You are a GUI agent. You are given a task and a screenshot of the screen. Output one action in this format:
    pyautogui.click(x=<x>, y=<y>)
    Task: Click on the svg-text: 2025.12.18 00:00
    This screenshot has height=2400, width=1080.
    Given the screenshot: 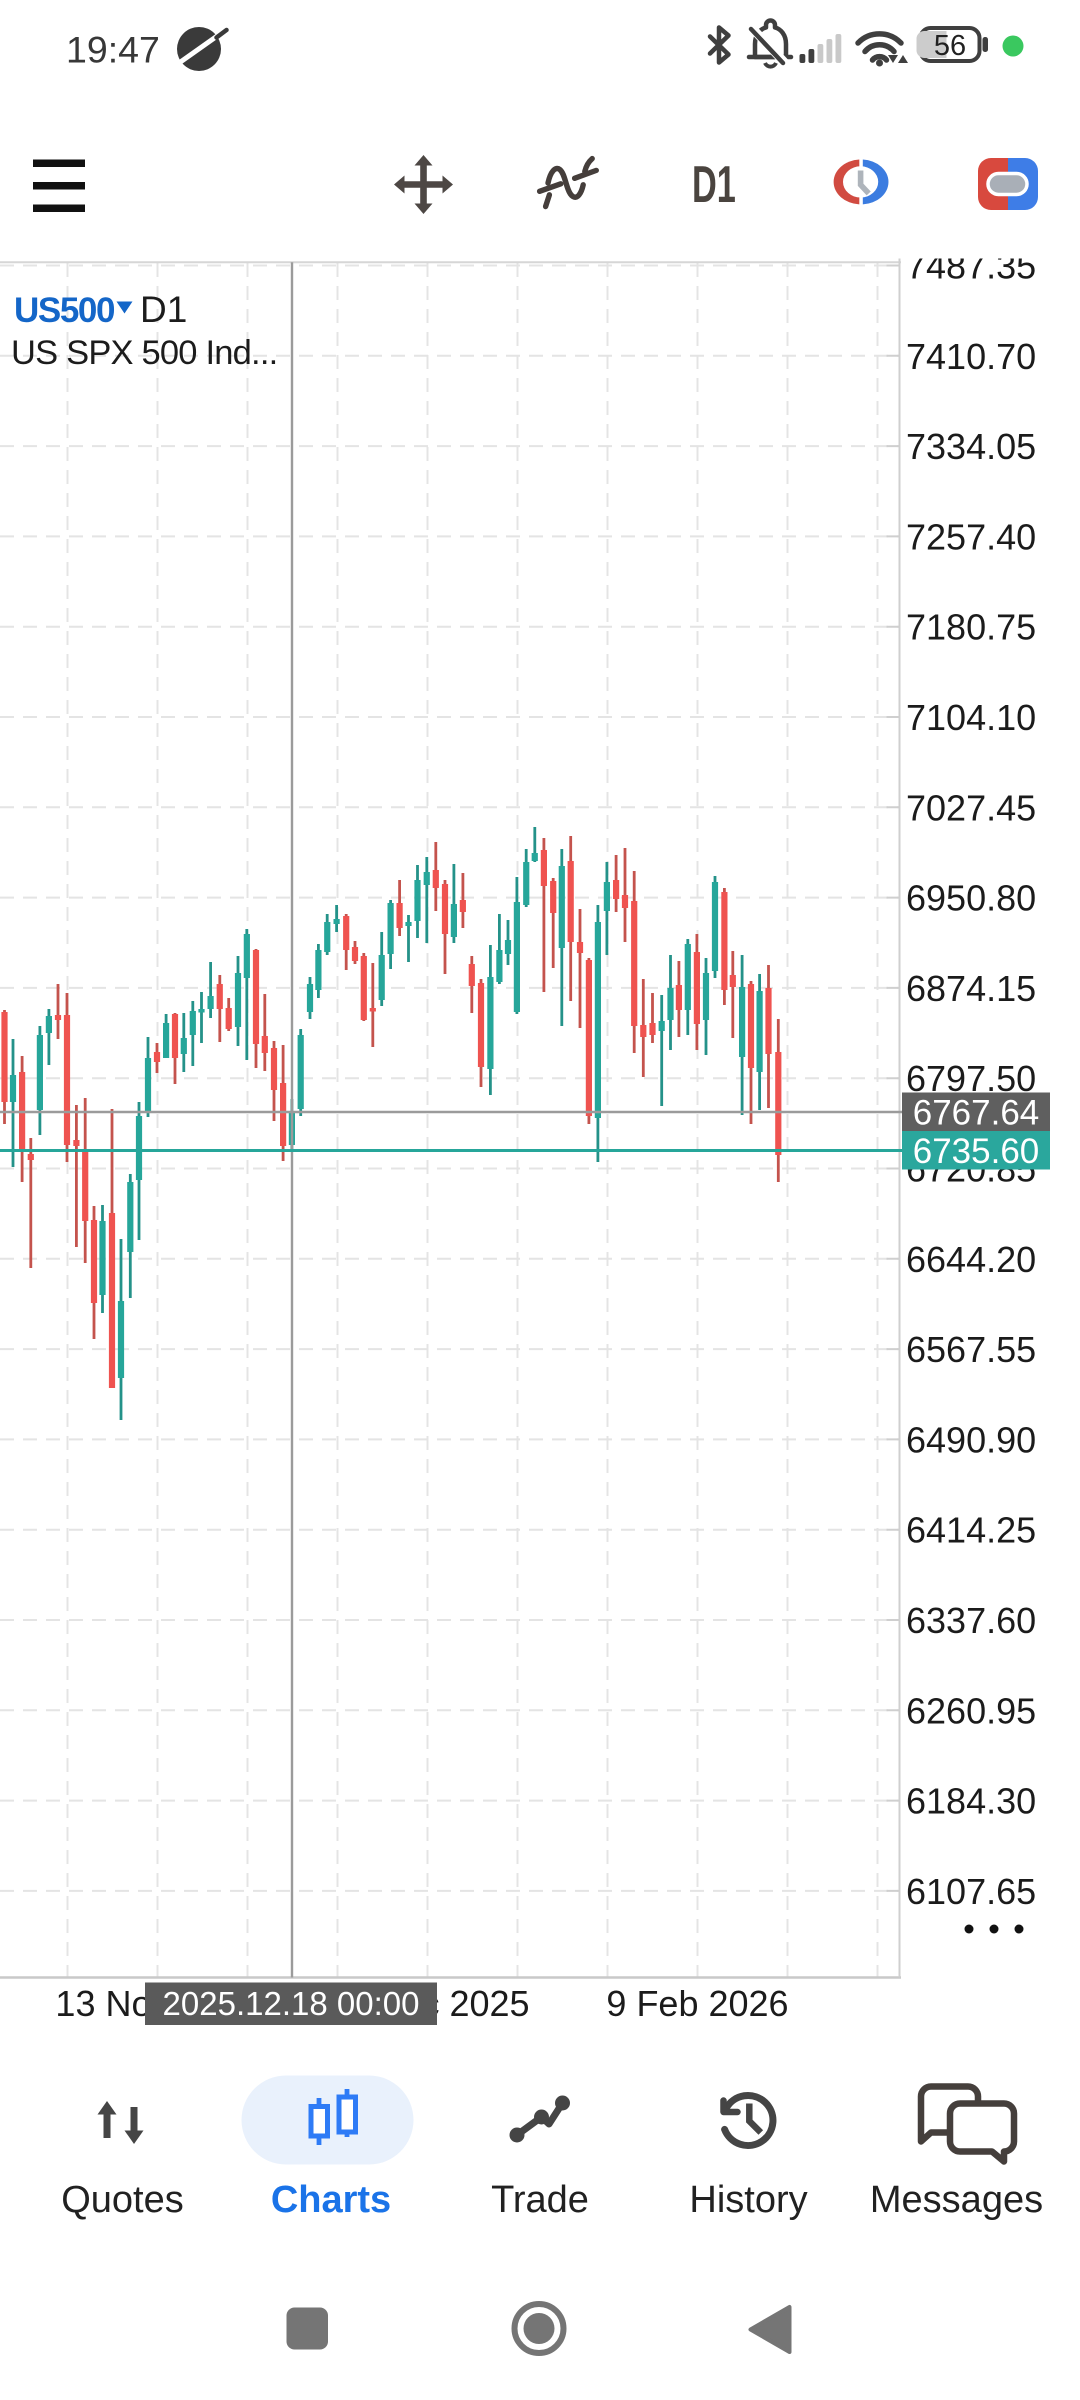 What is the action you would take?
    pyautogui.click(x=291, y=2003)
    